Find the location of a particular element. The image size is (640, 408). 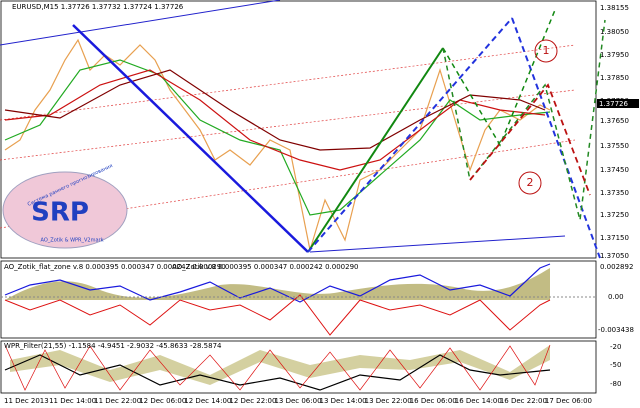

current-price-box is located at coordinates (618, 103).